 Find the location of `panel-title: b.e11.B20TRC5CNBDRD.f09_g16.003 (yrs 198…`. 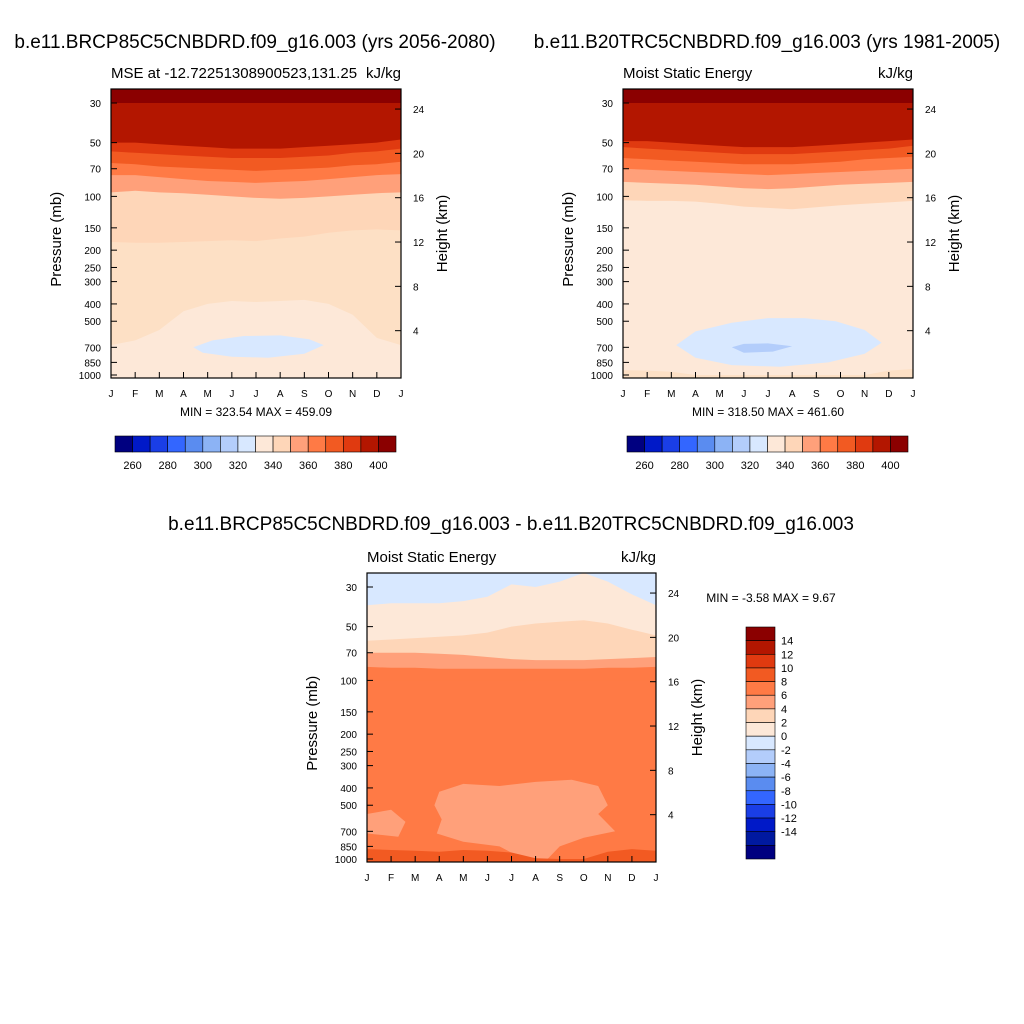

panel-title: b.e11.B20TRC5CNBDRD.f09_g16.003 (yrs 198… is located at coordinates (767, 42).